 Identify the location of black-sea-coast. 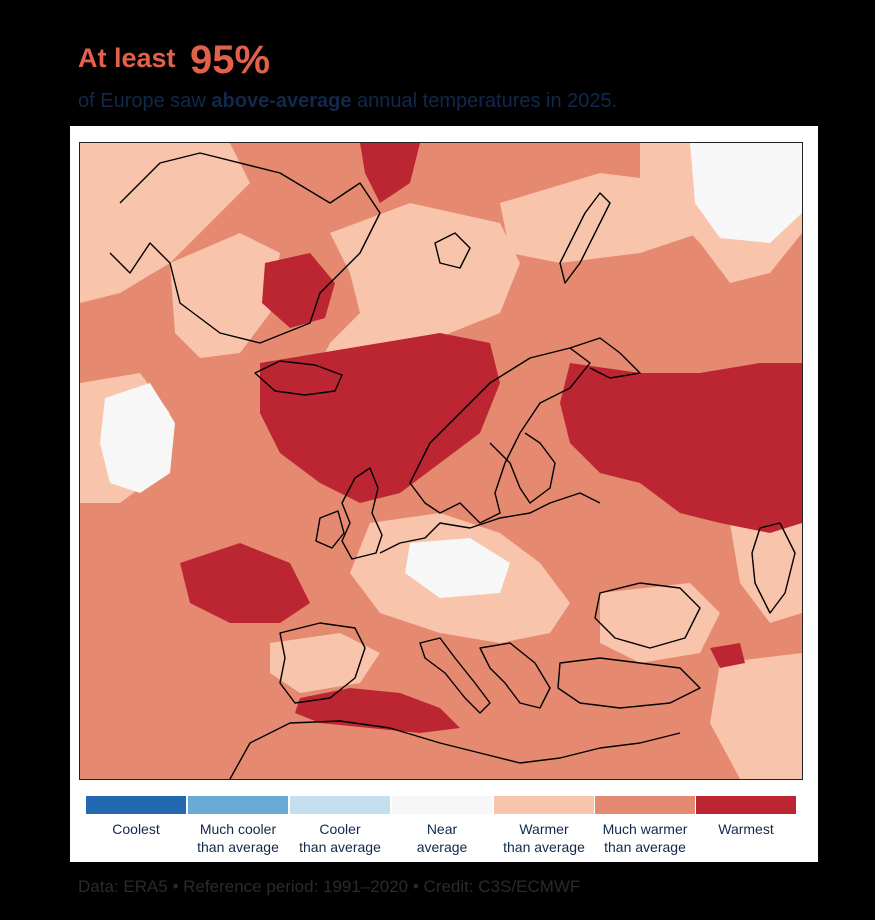
(647, 615).